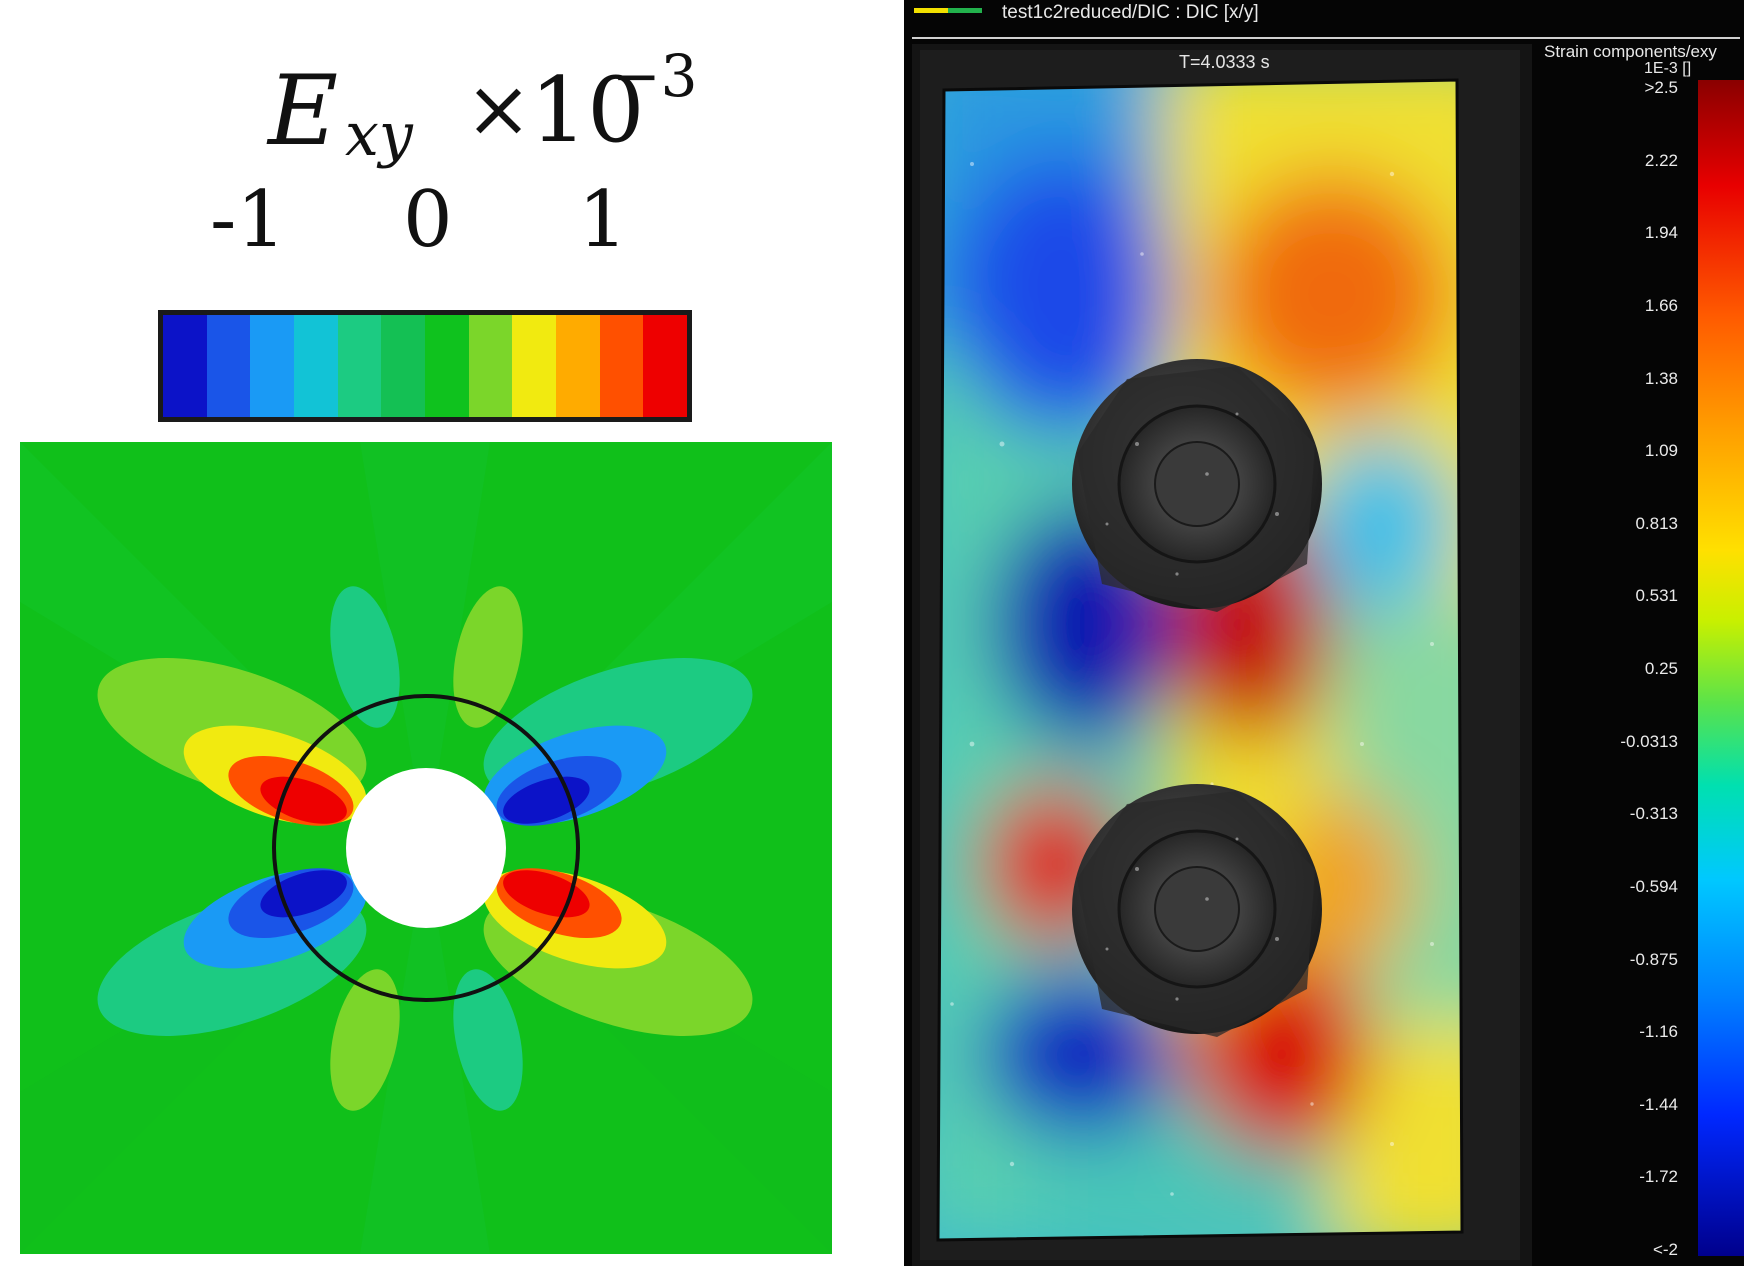 This screenshot has height=1266, width=1744. Describe the element at coordinates (1661, 378) in the screenshot. I see `legend-tick-label: 1.38` at that location.